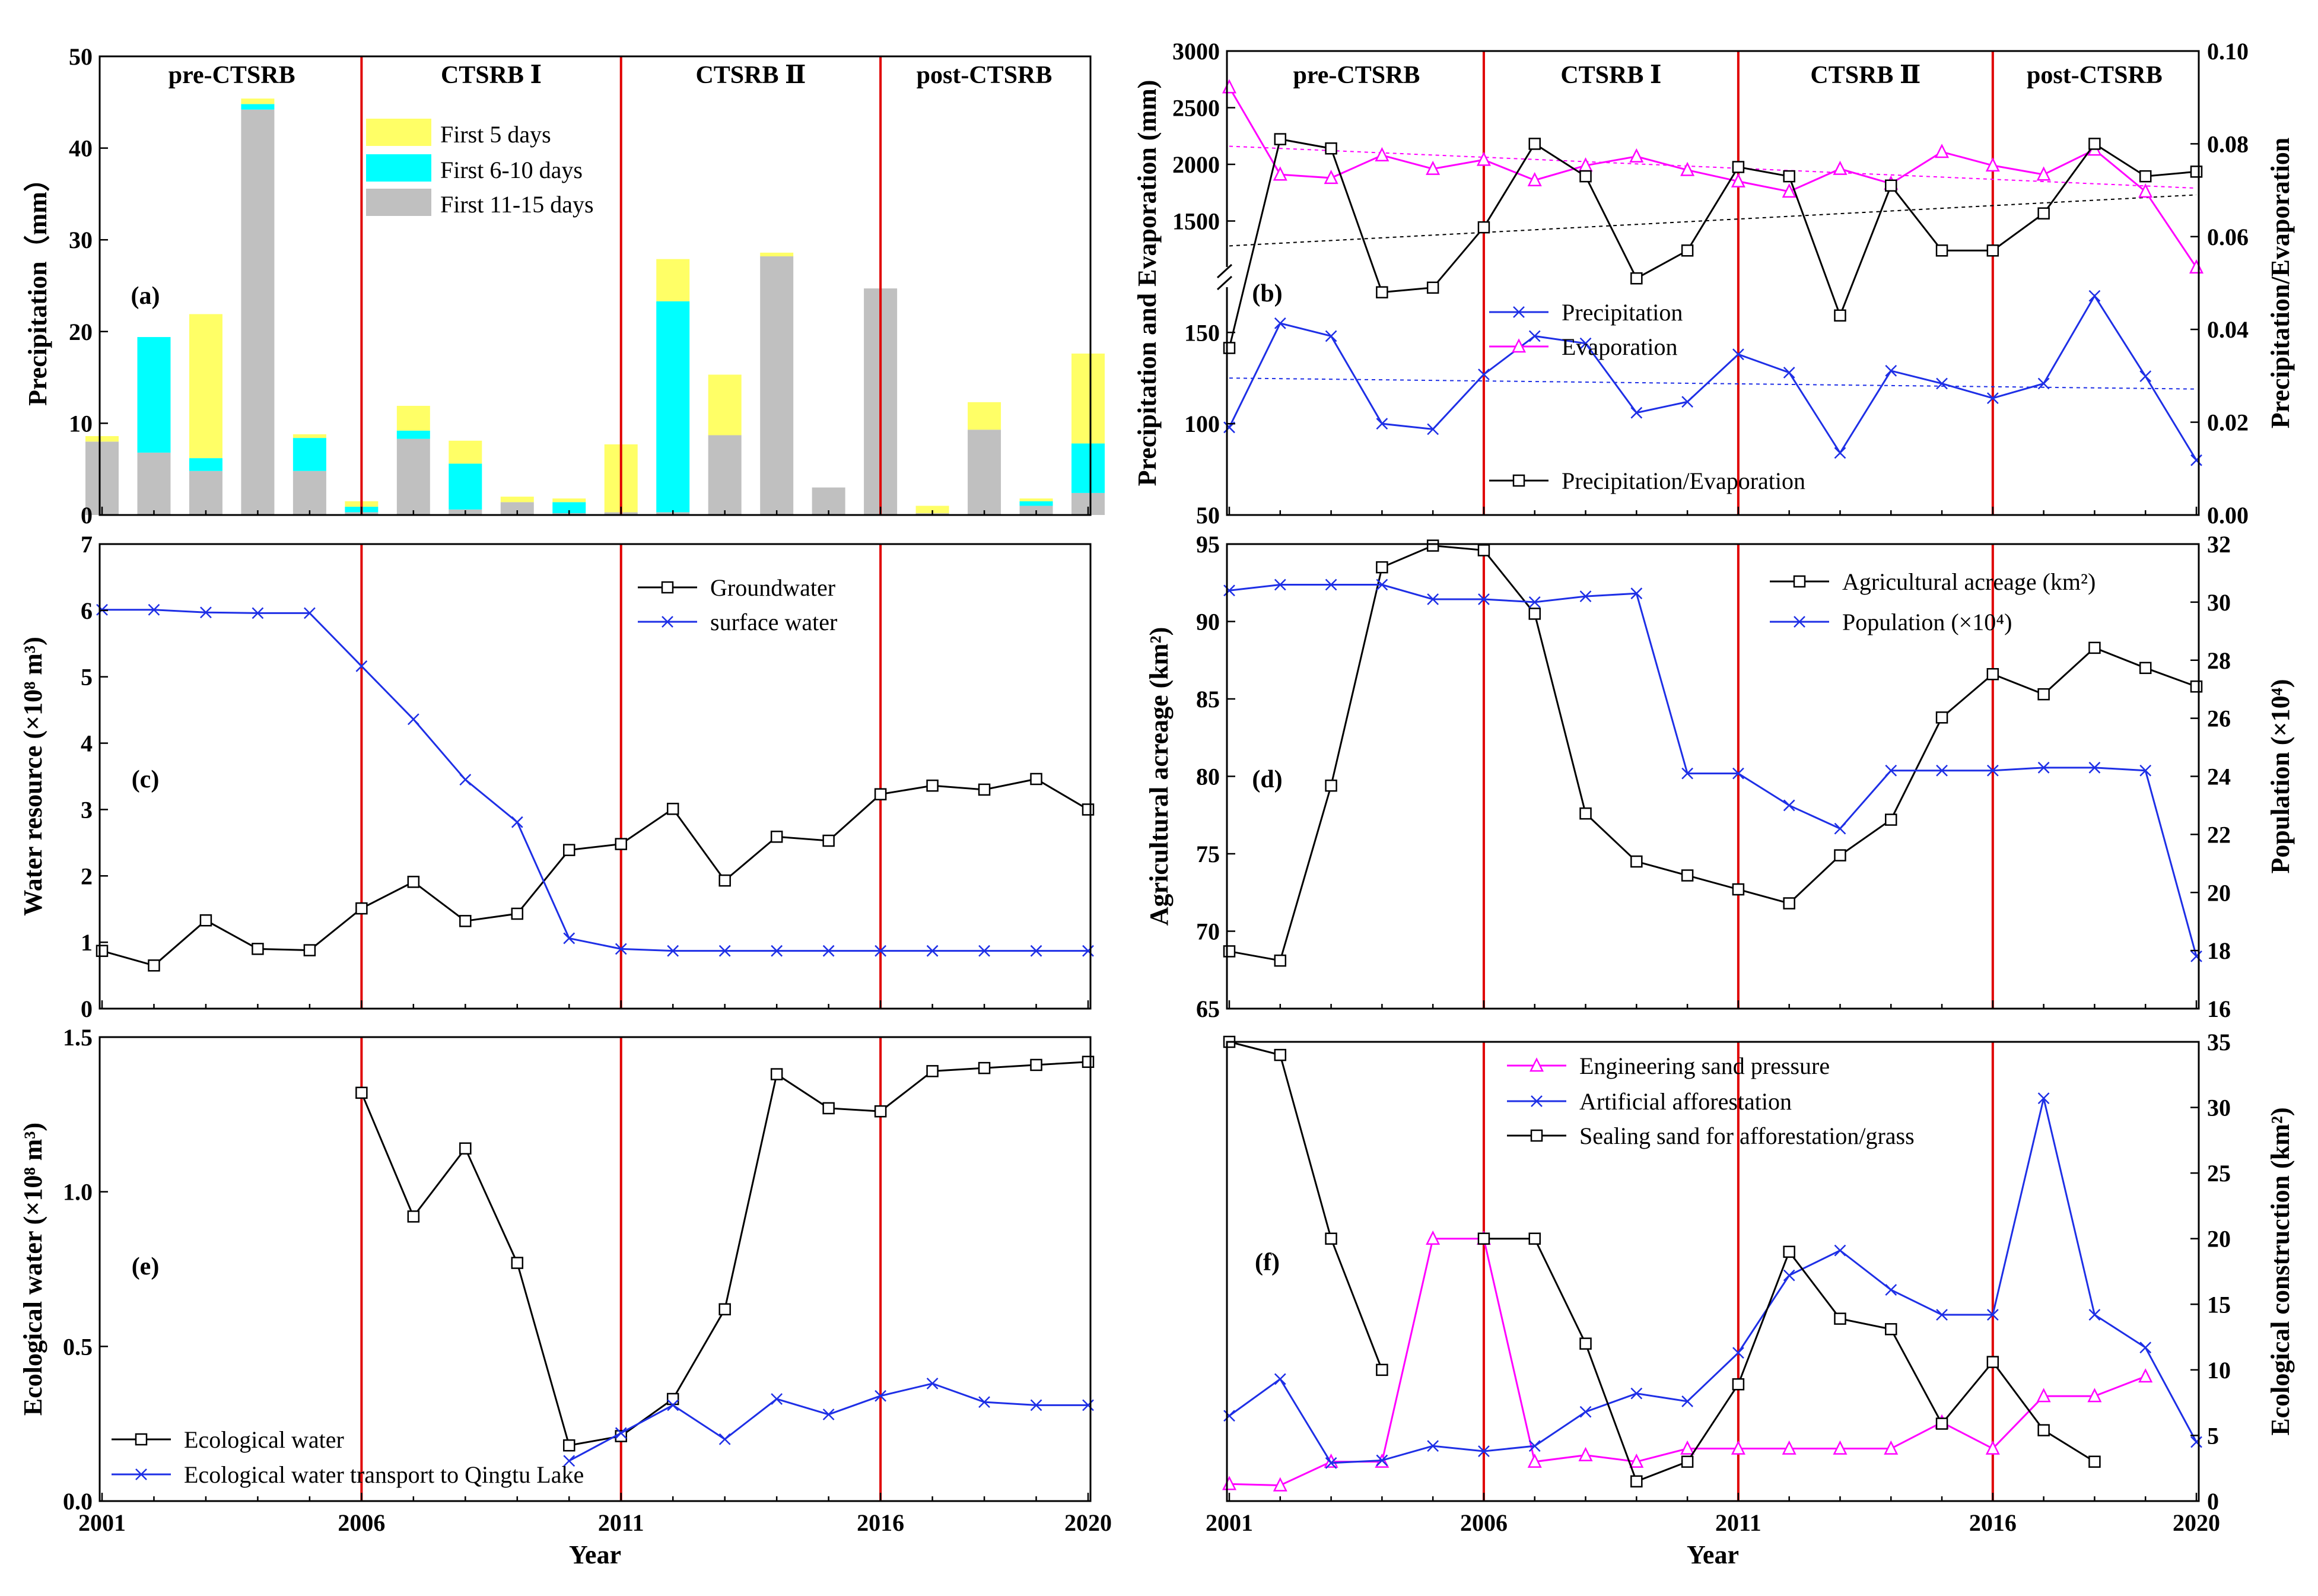  What do you see at coordinates (1208, 777) in the screenshot?
I see `y-tick-label: 80` at bounding box center [1208, 777].